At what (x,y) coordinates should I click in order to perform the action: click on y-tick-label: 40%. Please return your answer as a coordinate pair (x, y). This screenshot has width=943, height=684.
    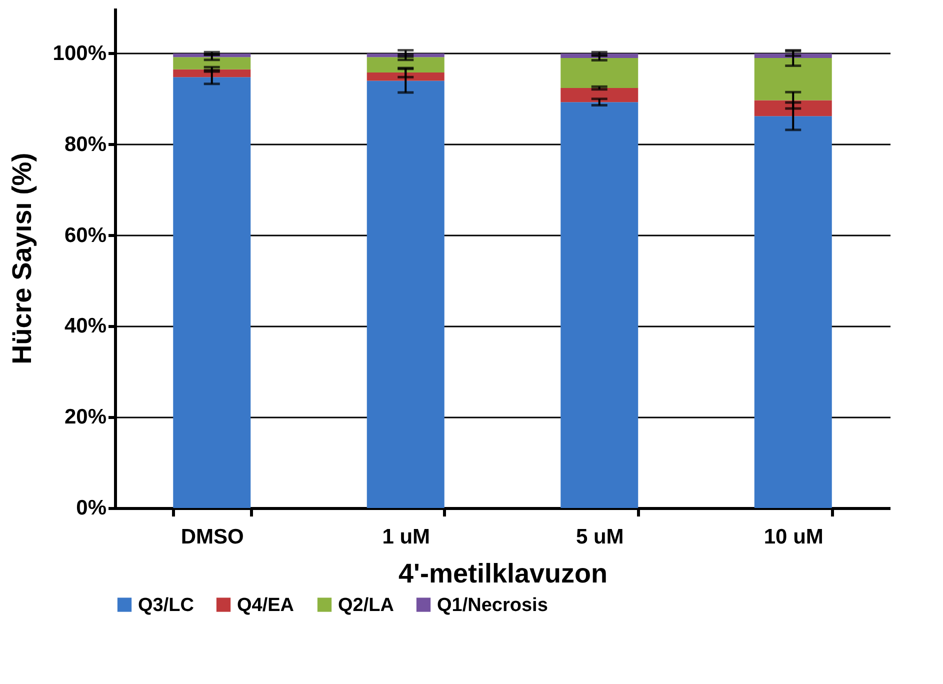
    Looking at the image, I should click on (85, 326).